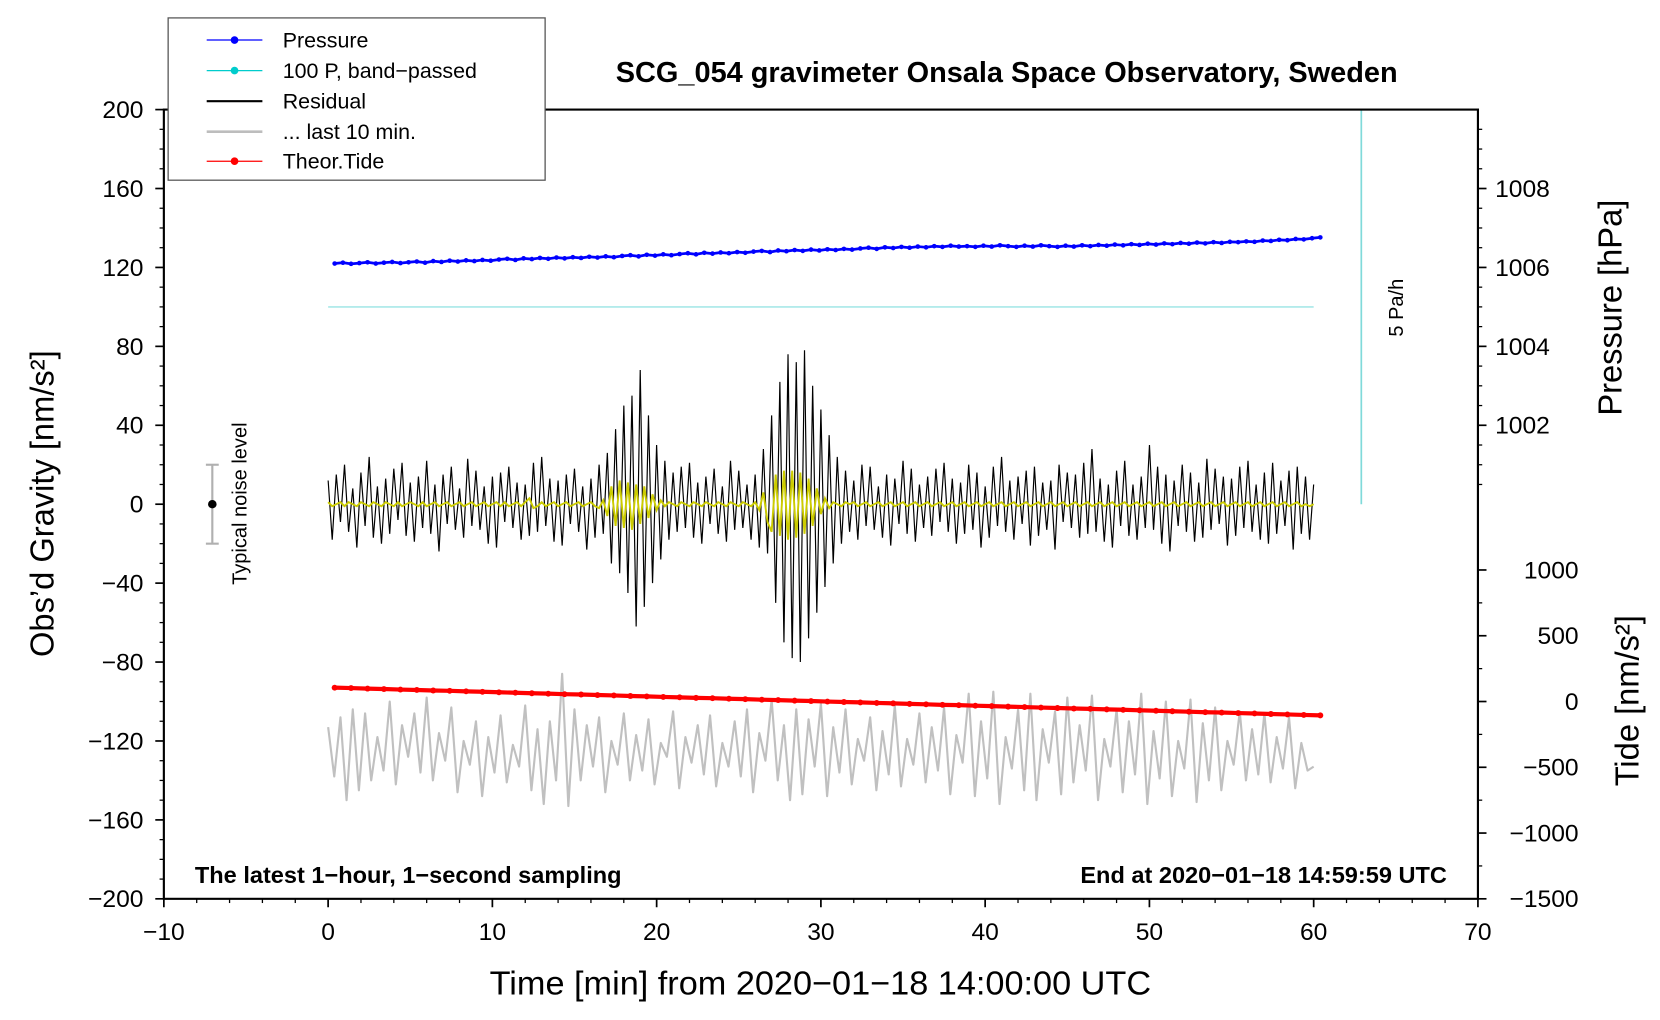  What do you see at coordinates (349, 132) in the screenshot?
I see `legend-label-last-10-min: ... last 10 min.` at bounding box center [349, 132].